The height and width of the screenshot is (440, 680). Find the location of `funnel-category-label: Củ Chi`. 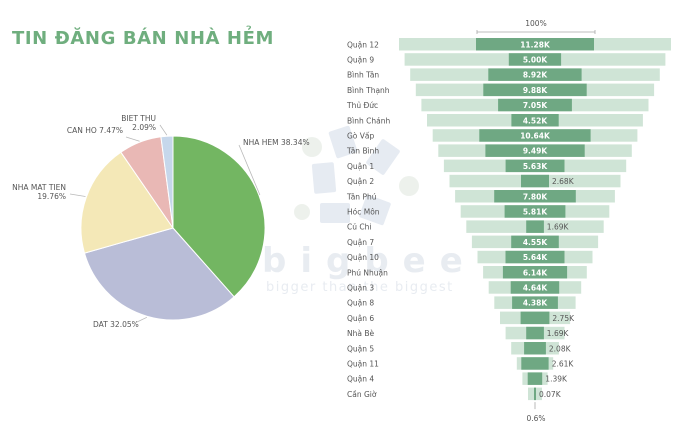

funnel-category-label: Củ Chi is located at coordinates (359, 227).